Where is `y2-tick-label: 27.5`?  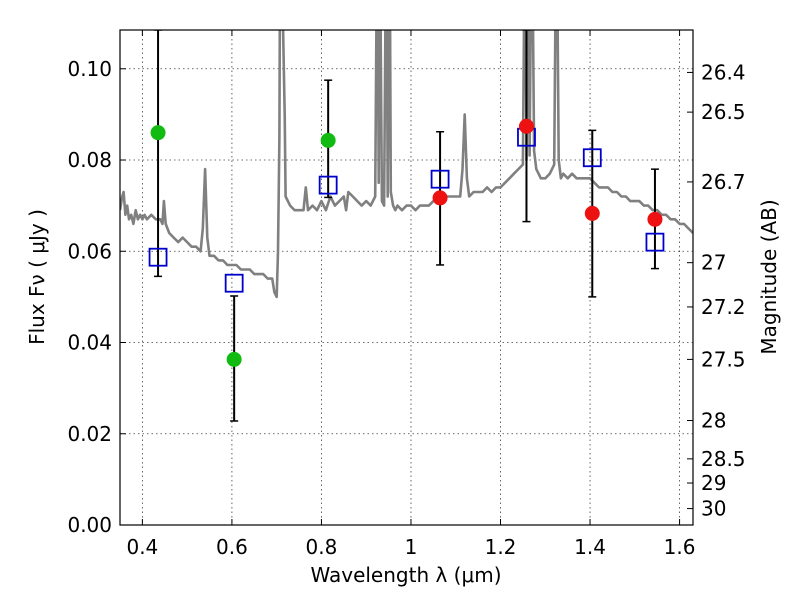 y2-tick-label: 27.5 is located at coordinates (723, 359).